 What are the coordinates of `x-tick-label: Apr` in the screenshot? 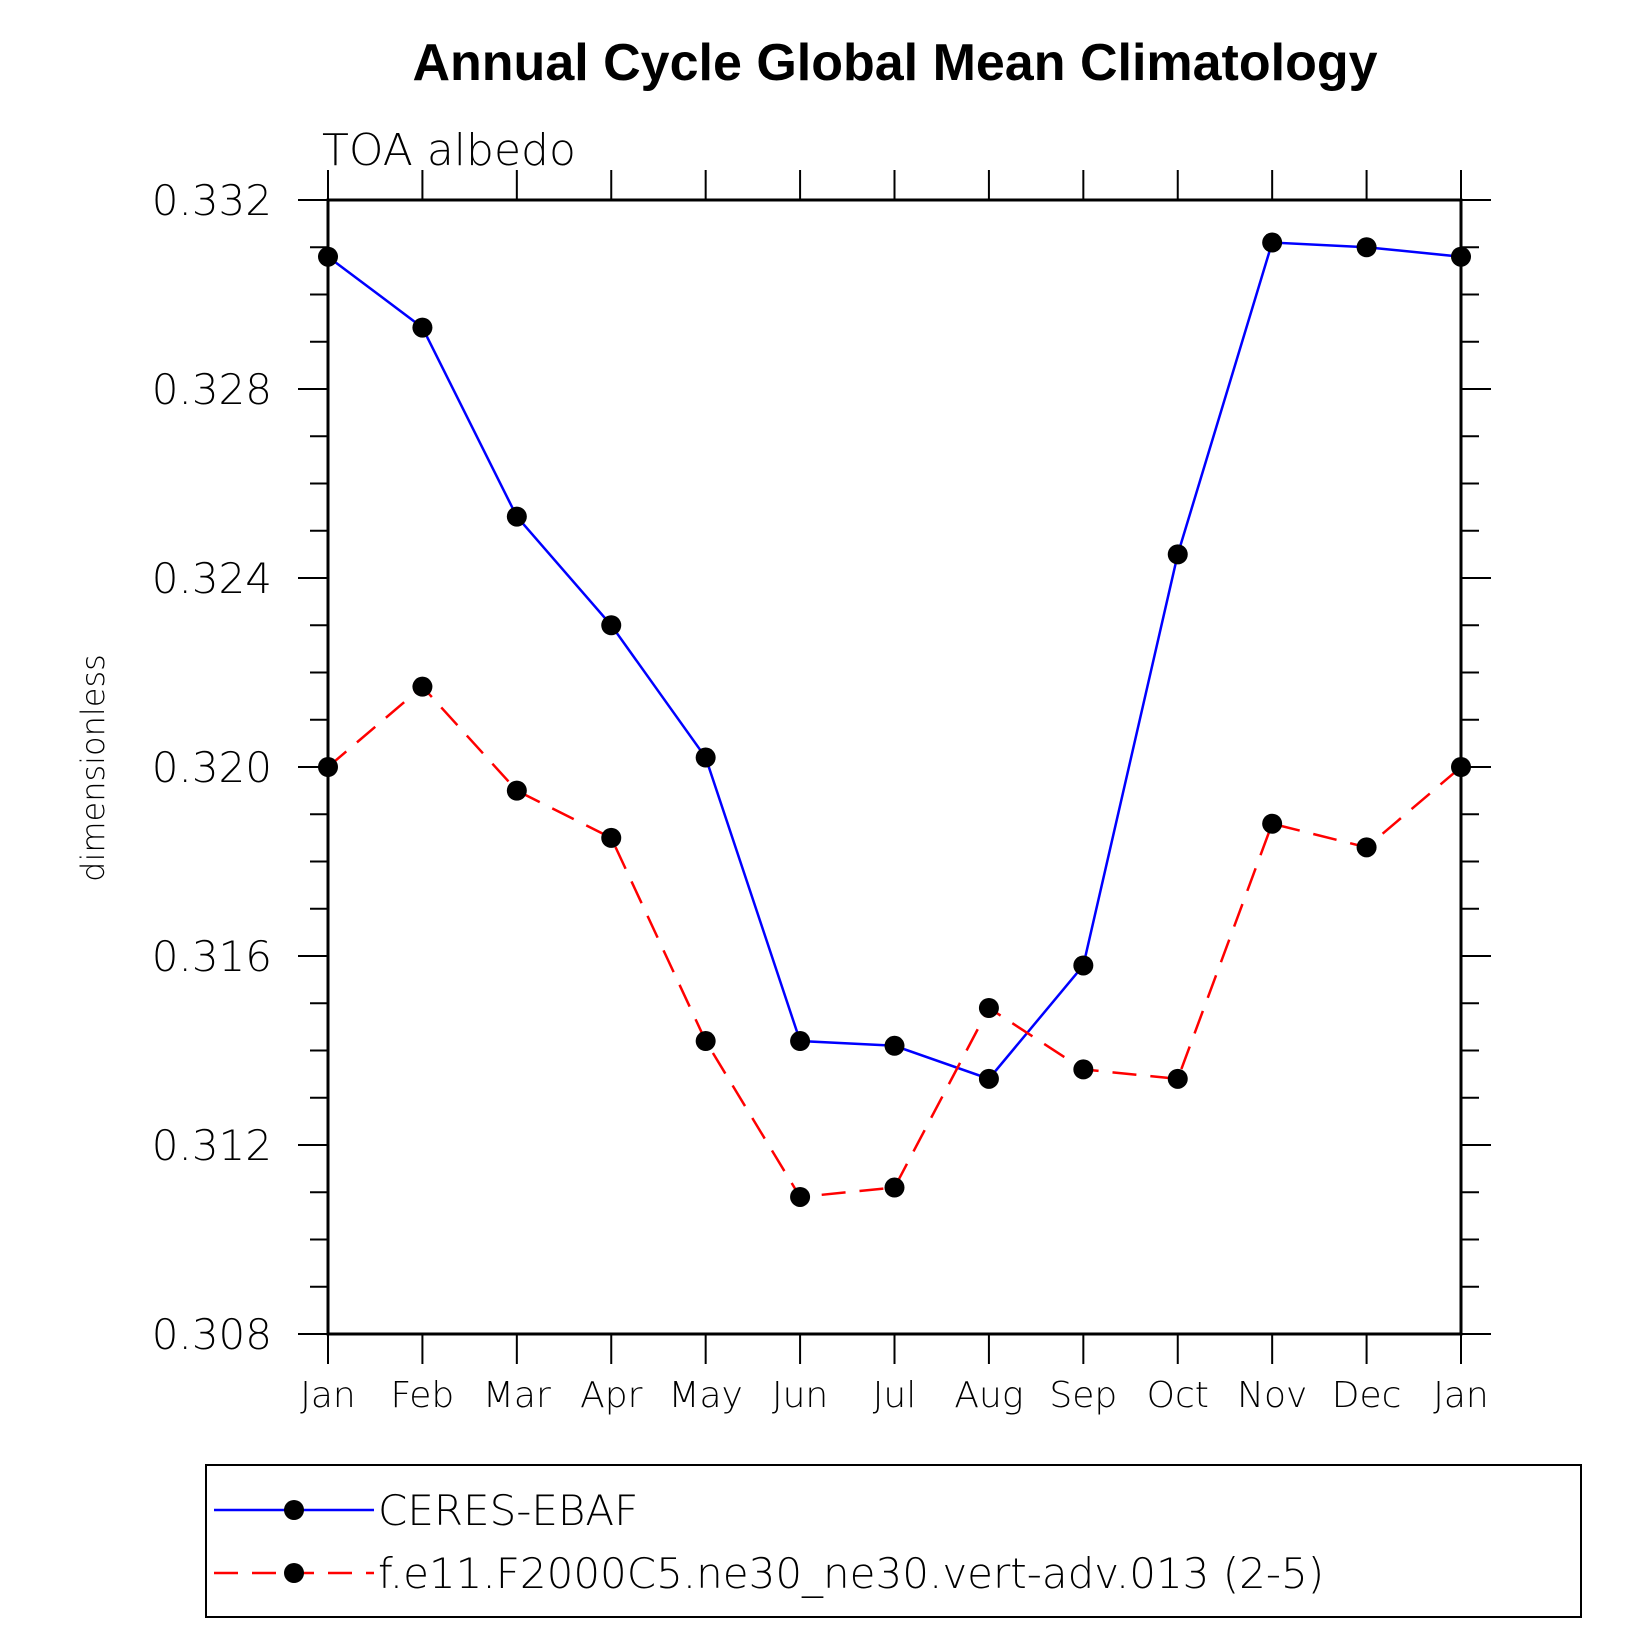 It's located at (611, 1395).